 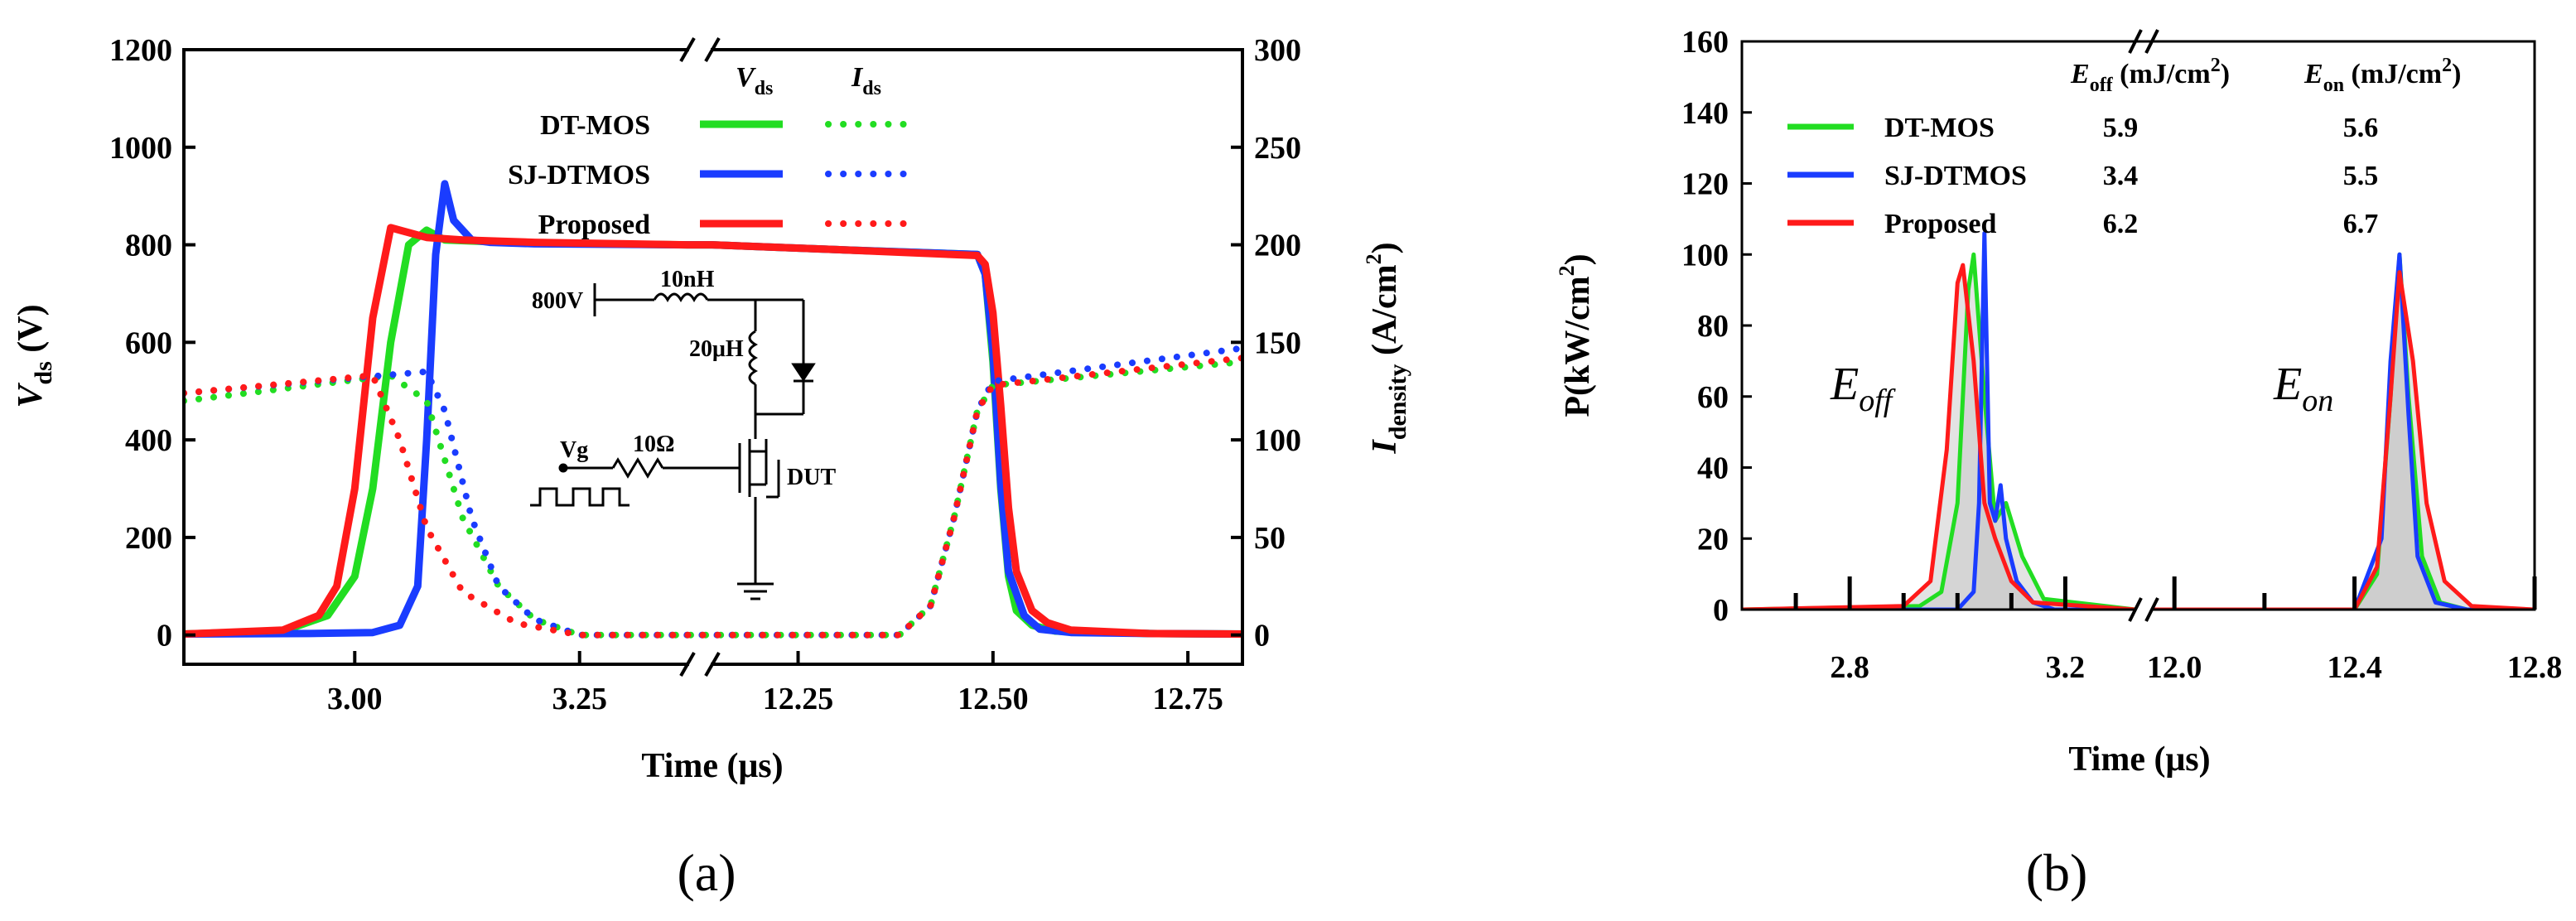 What do you see at coordinates (2382, 75) in the screenshot?
I see `table-header-eon: Eon (mJ/cm2)` at bounding box center [2382, 75].